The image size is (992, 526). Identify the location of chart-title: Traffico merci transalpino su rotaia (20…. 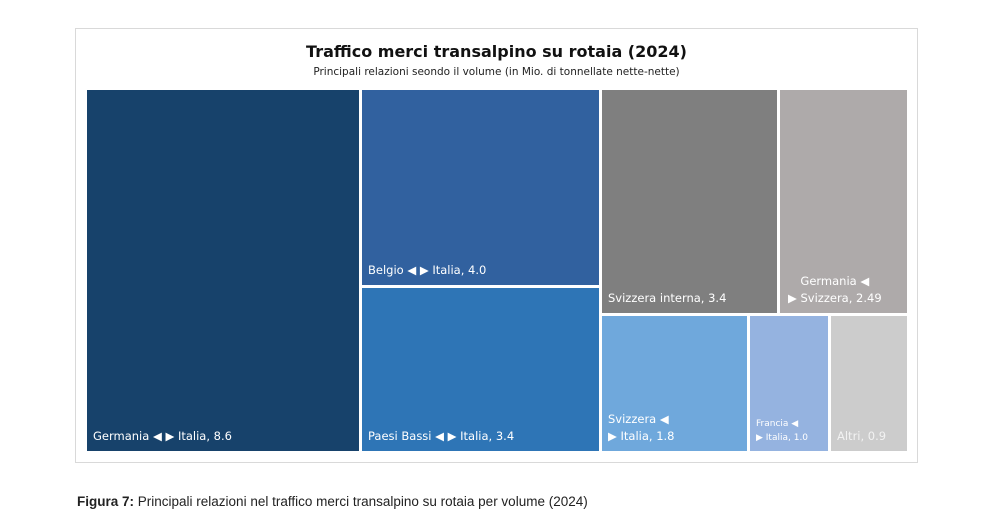
(496, 51).